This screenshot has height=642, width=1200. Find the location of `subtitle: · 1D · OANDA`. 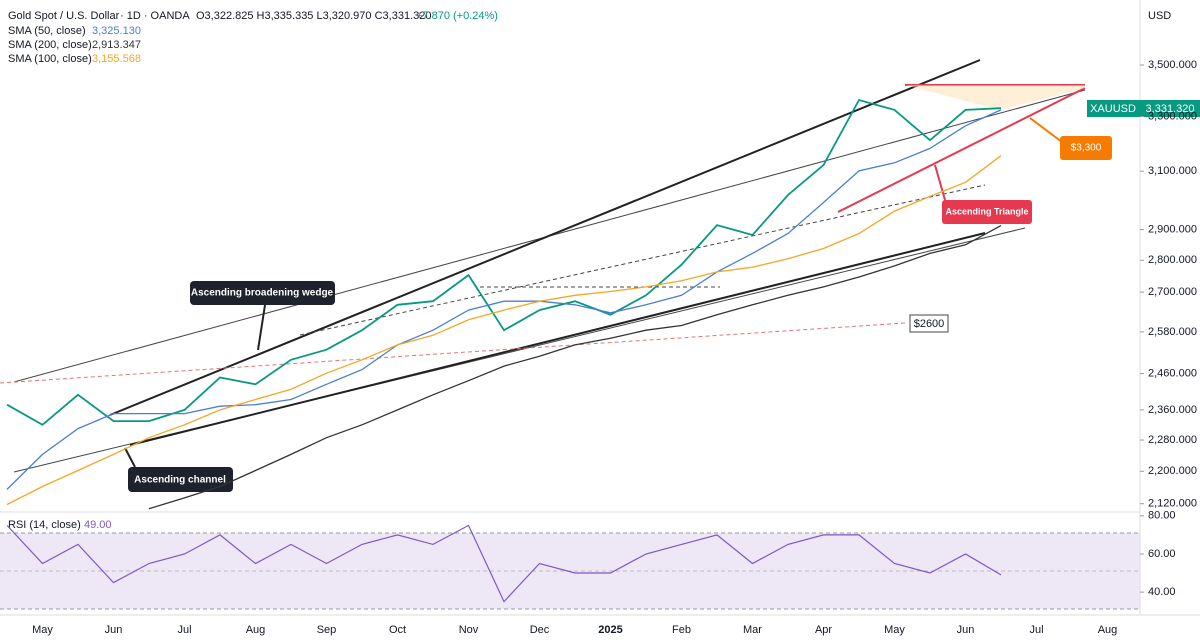

subtitle: · 1D · OANDA is located at coordinates (155, 16).